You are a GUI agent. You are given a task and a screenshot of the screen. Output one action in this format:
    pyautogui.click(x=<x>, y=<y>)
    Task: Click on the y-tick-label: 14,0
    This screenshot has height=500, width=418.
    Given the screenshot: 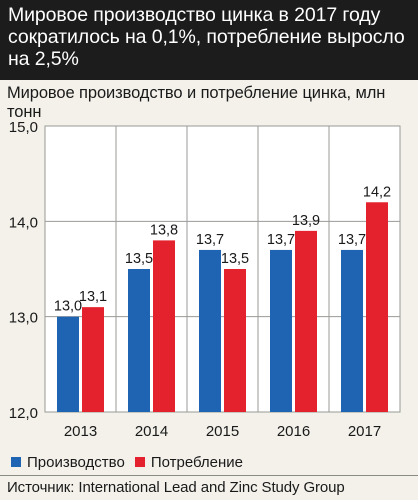 What is the action you would take?
    pyautogui.click(x=23, y=222)
    